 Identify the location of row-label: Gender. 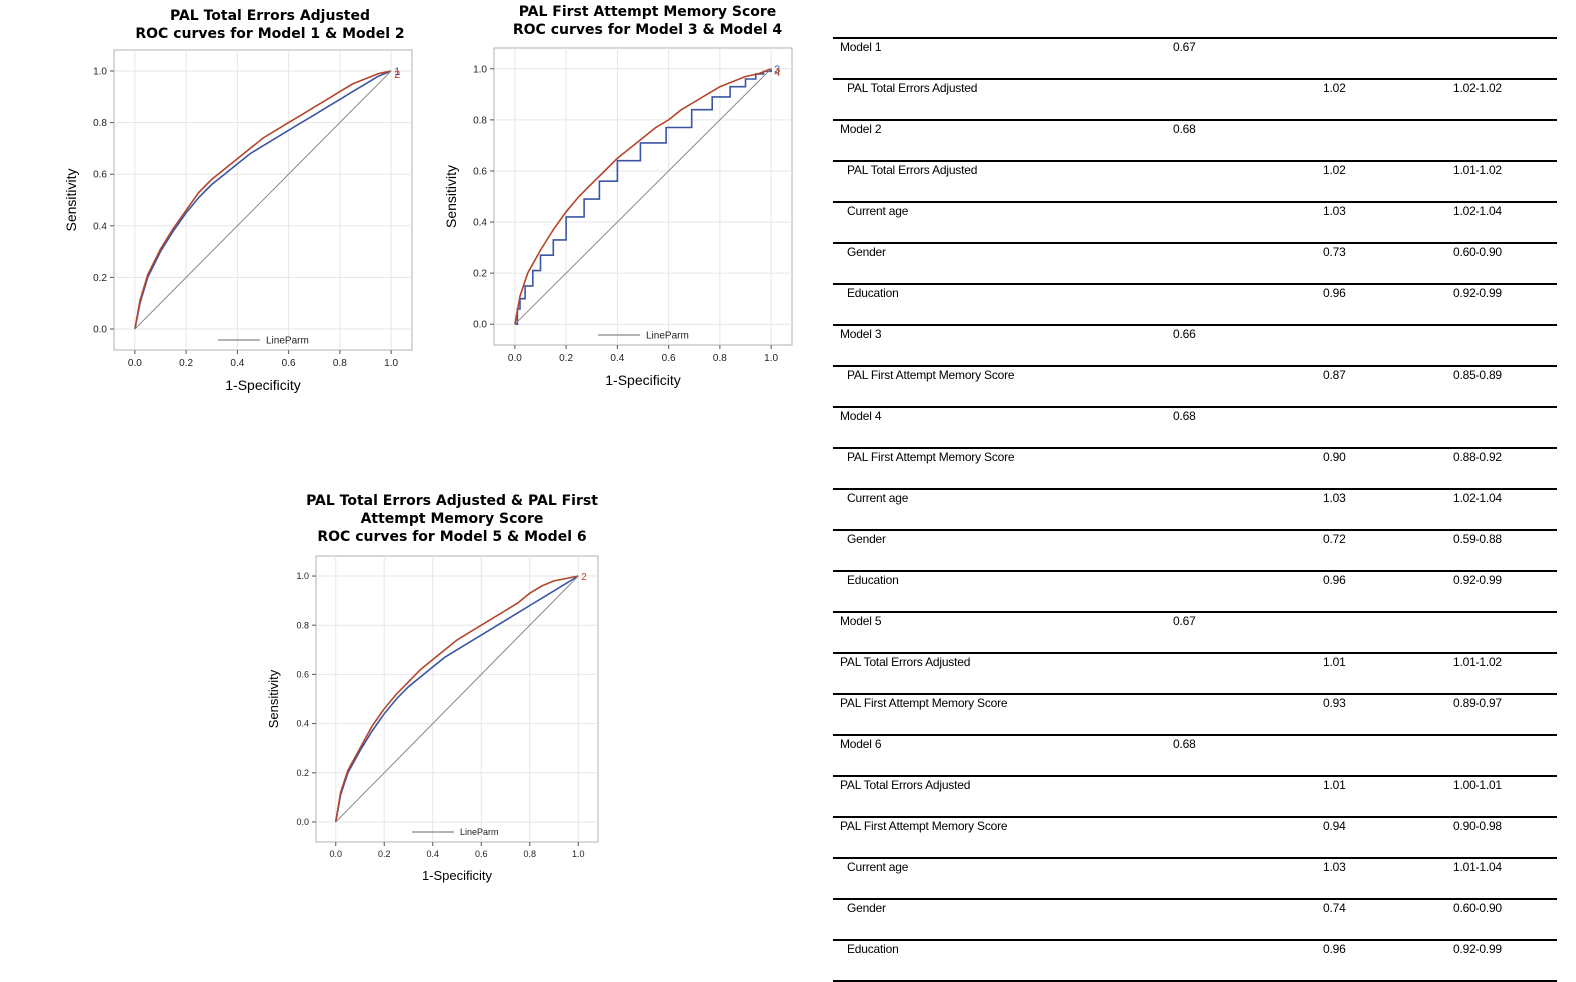
(866, 908).